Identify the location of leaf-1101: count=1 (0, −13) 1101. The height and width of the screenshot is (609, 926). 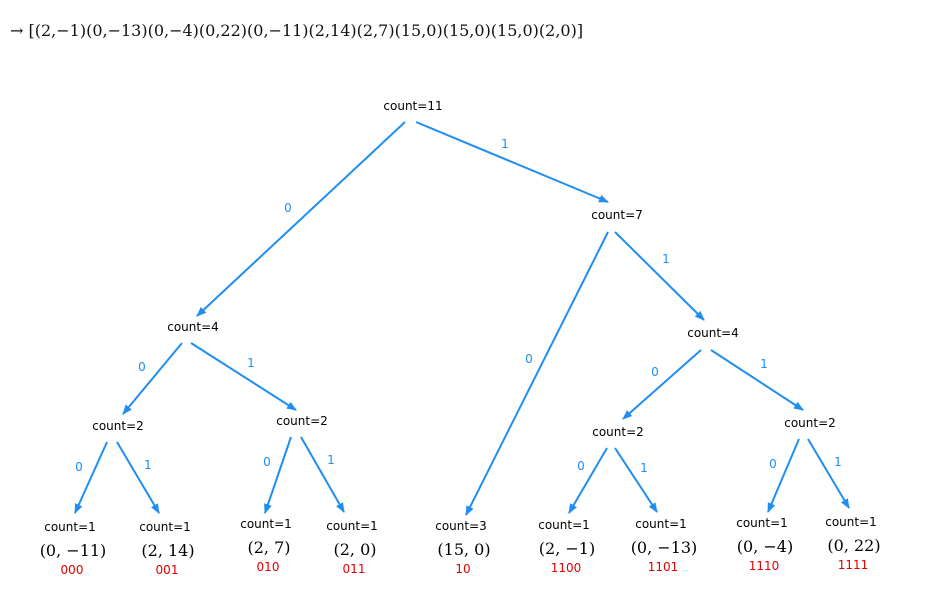
(664, 545).